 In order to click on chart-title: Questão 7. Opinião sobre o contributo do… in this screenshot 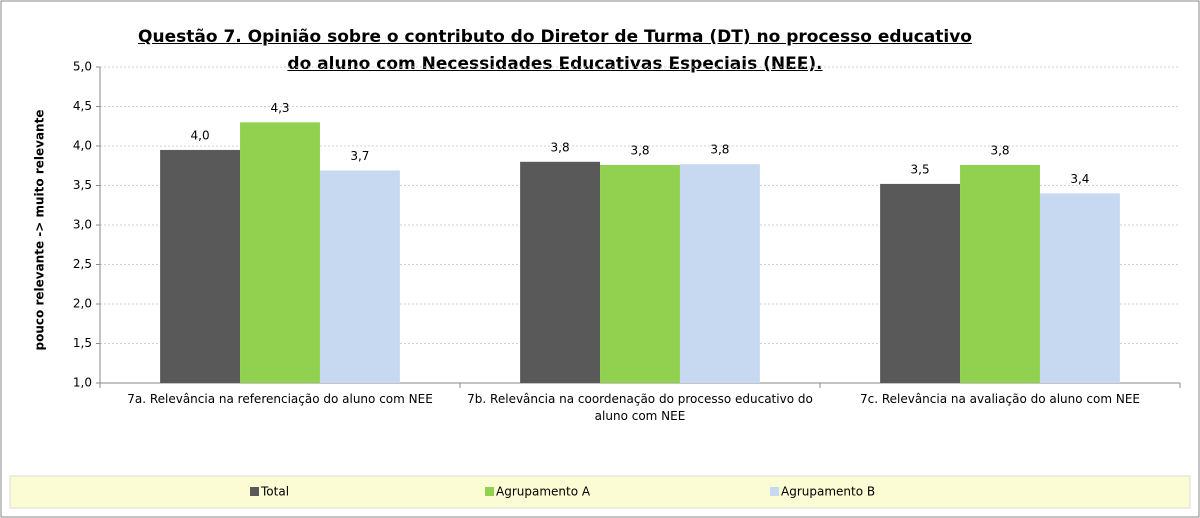, I will do `click(555, 50)`.